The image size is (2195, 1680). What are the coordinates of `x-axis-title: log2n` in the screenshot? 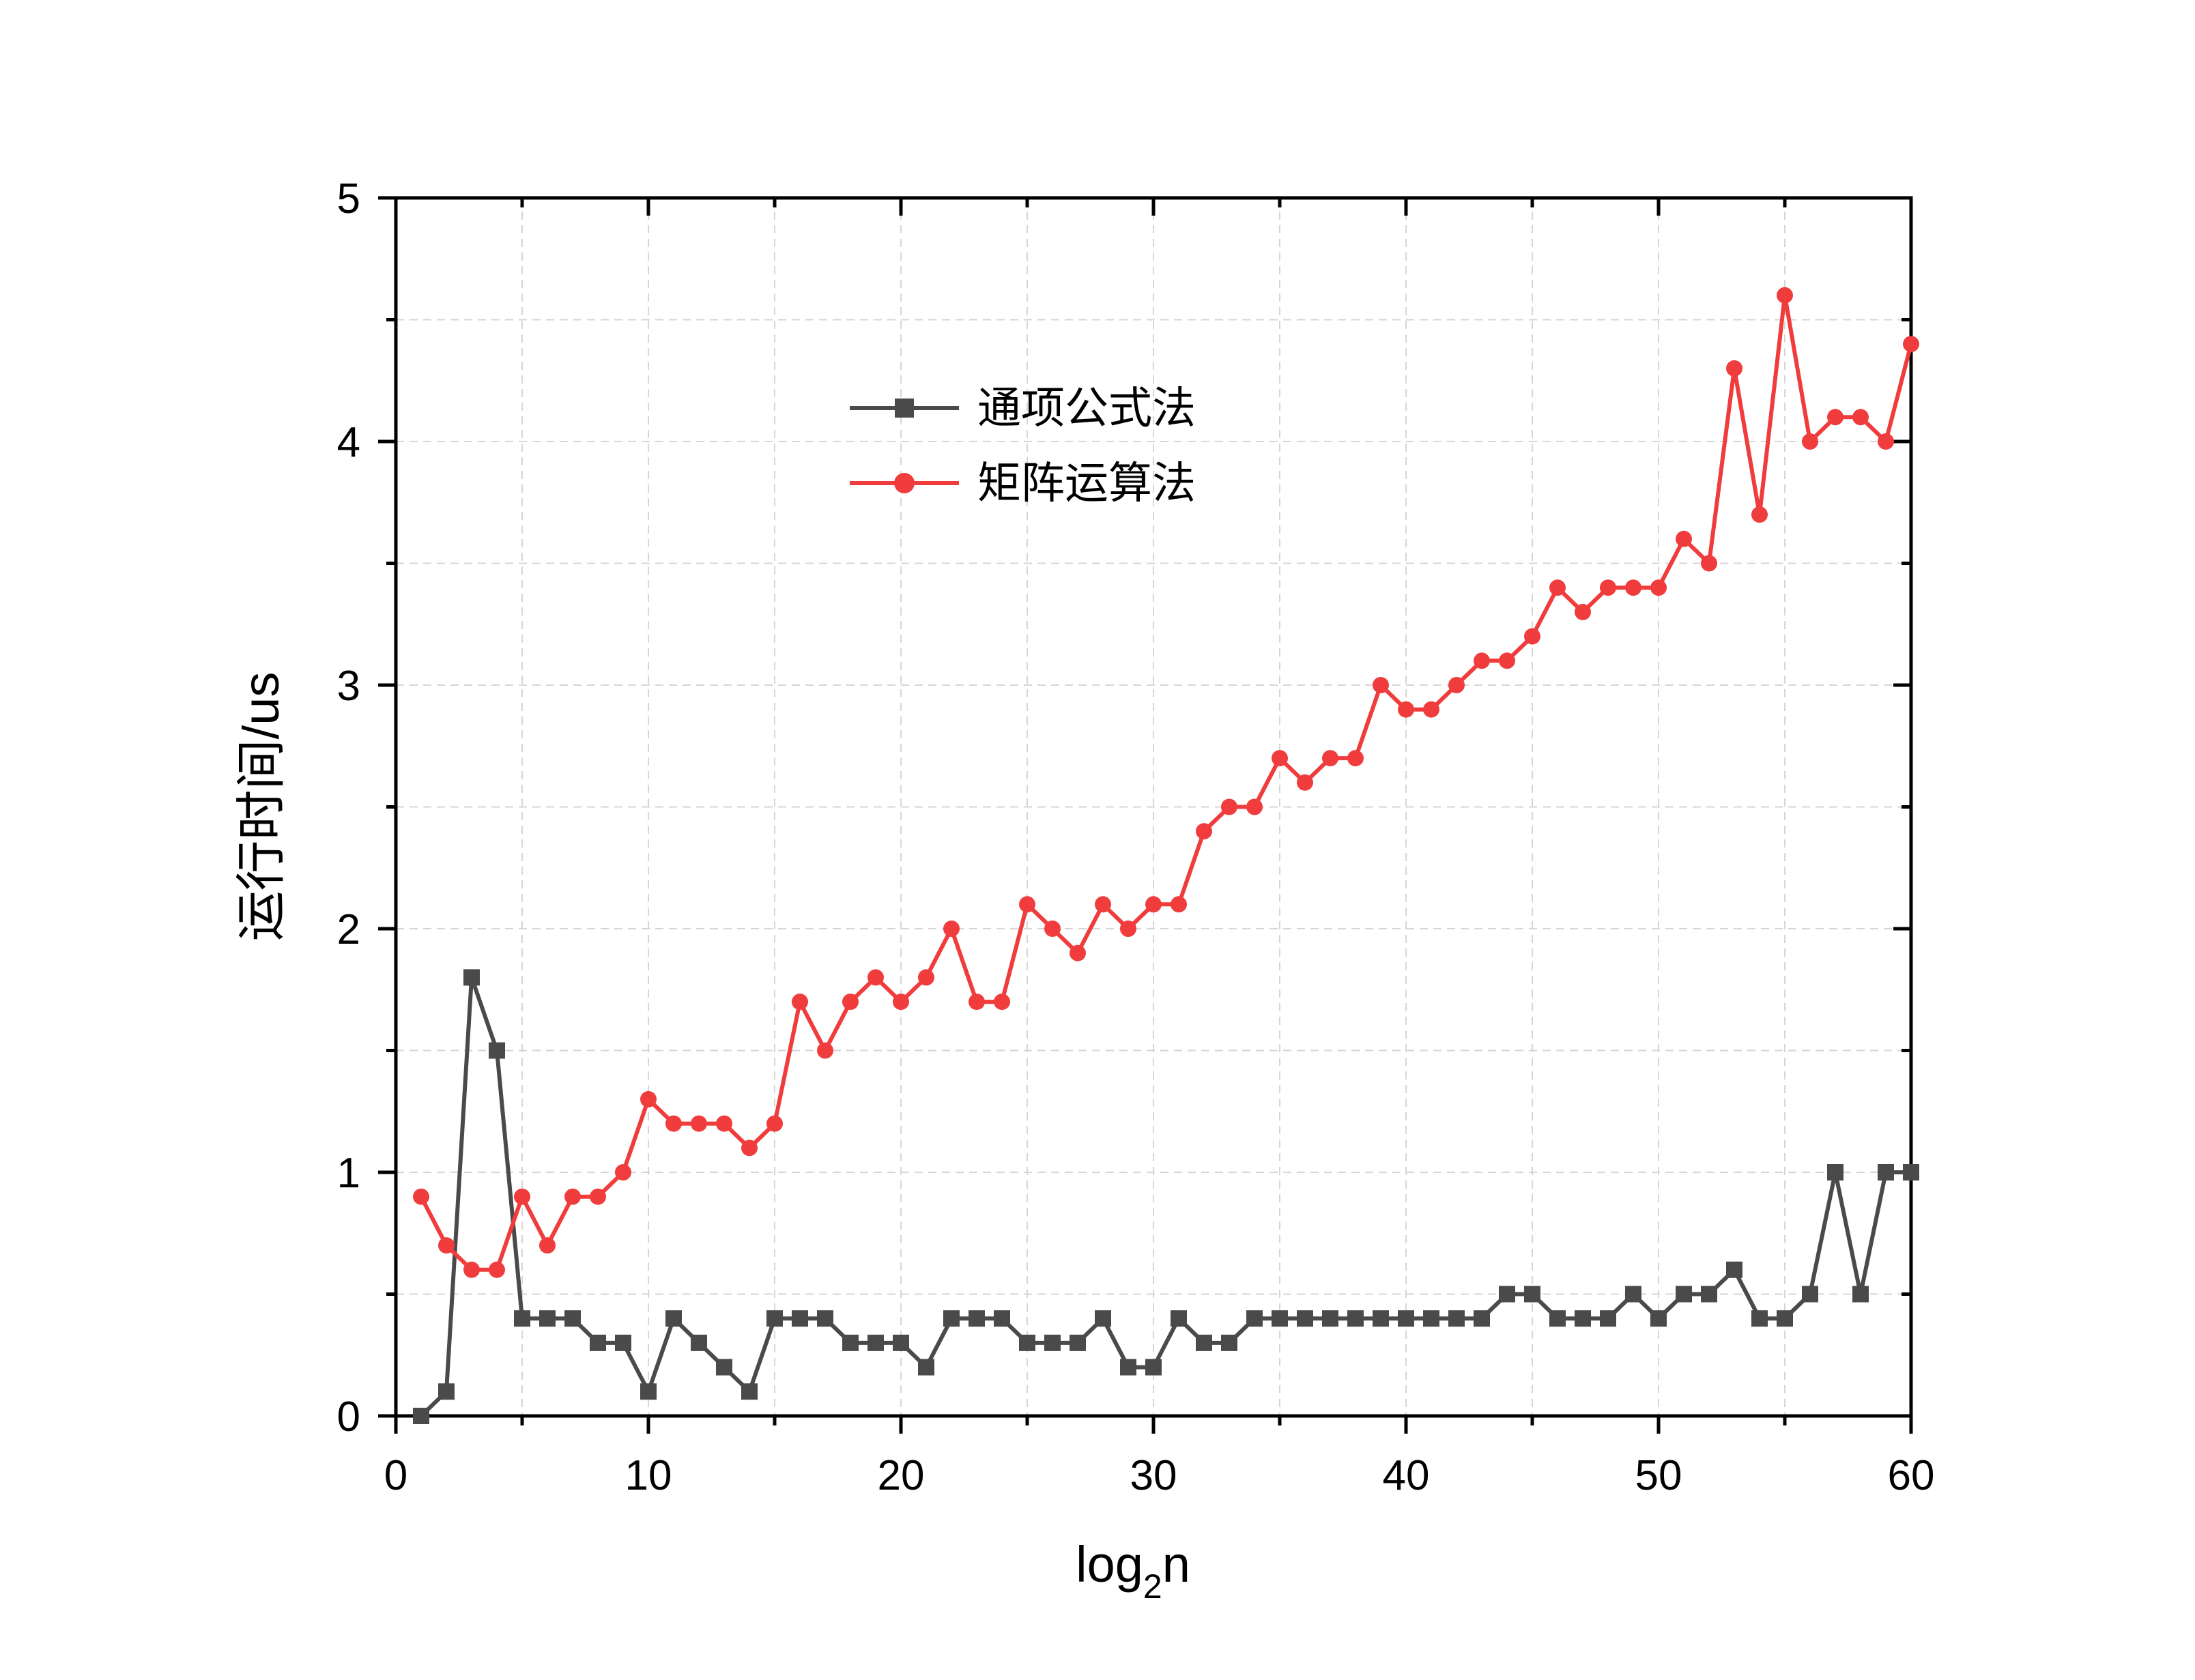 It's located at (1133, 1571).